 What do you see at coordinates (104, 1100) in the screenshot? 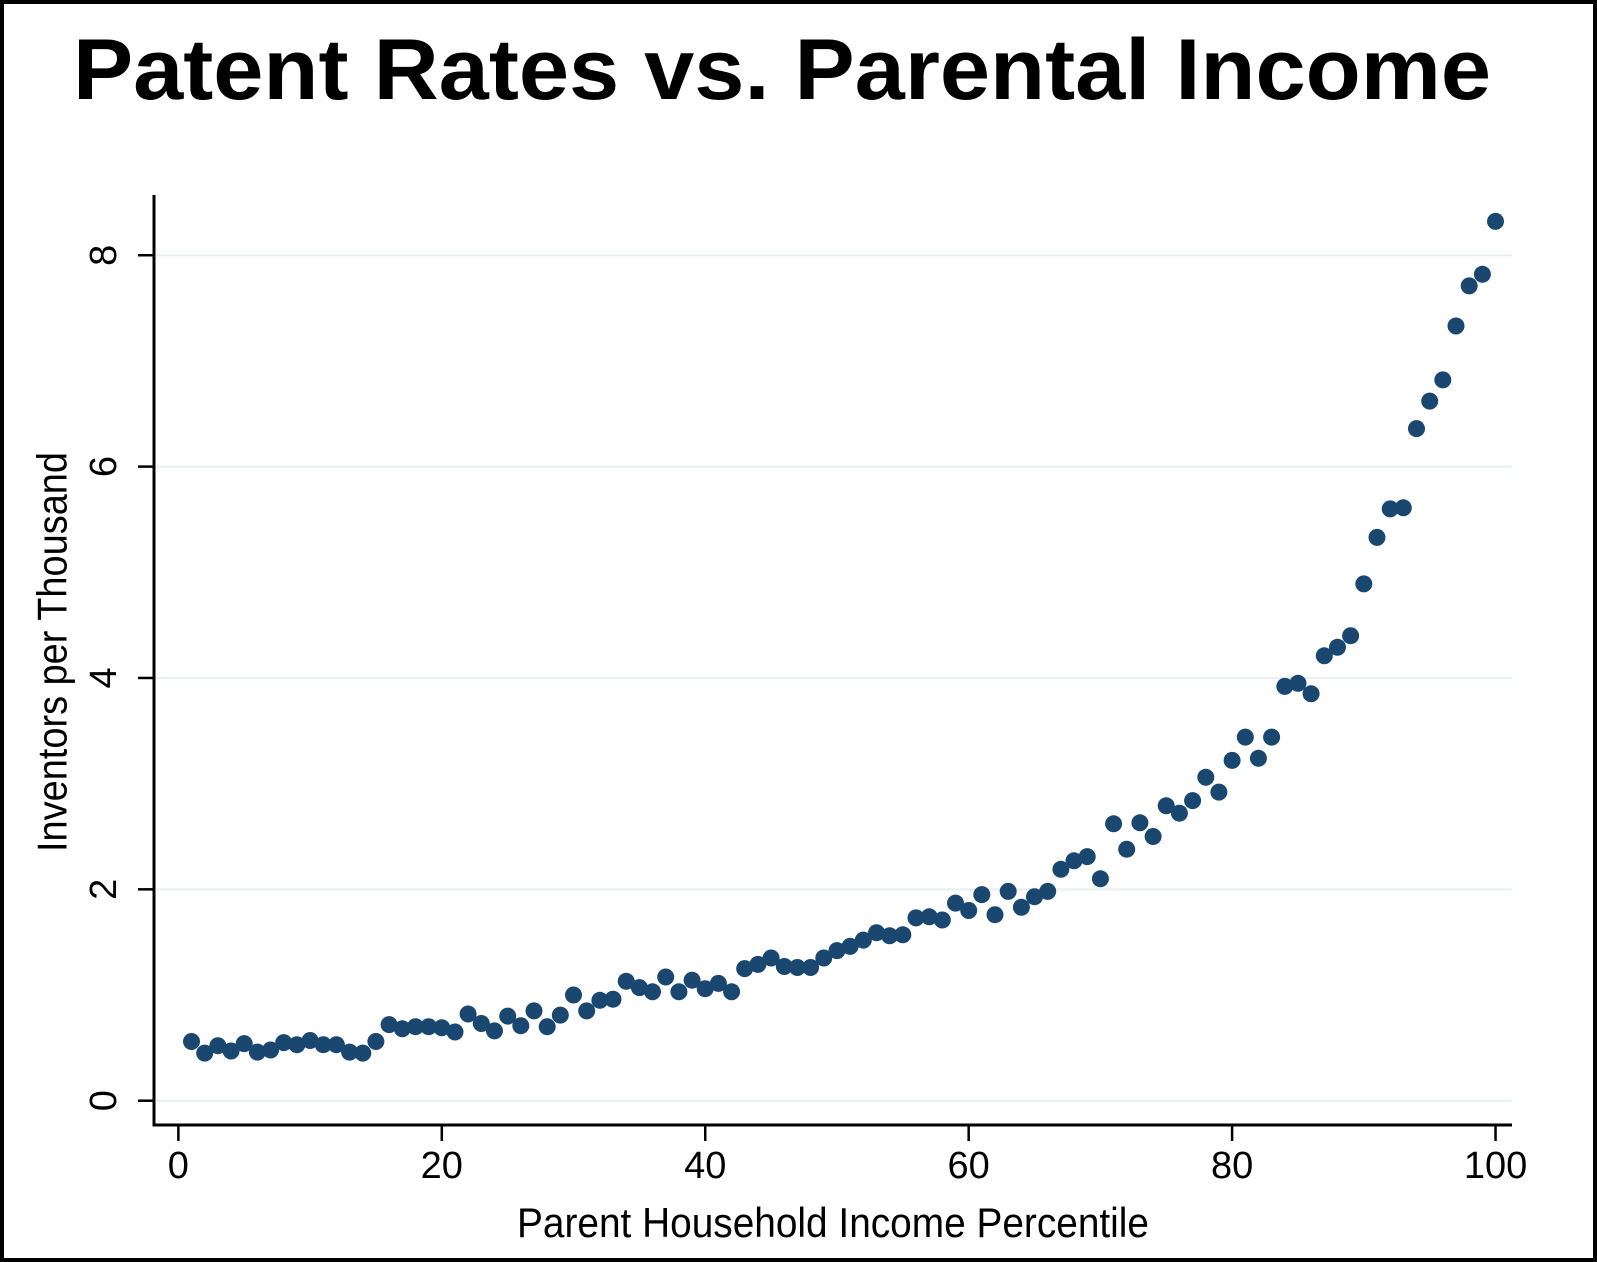
I see `y-tick-label: 0` at bounding box center [104, 1100].